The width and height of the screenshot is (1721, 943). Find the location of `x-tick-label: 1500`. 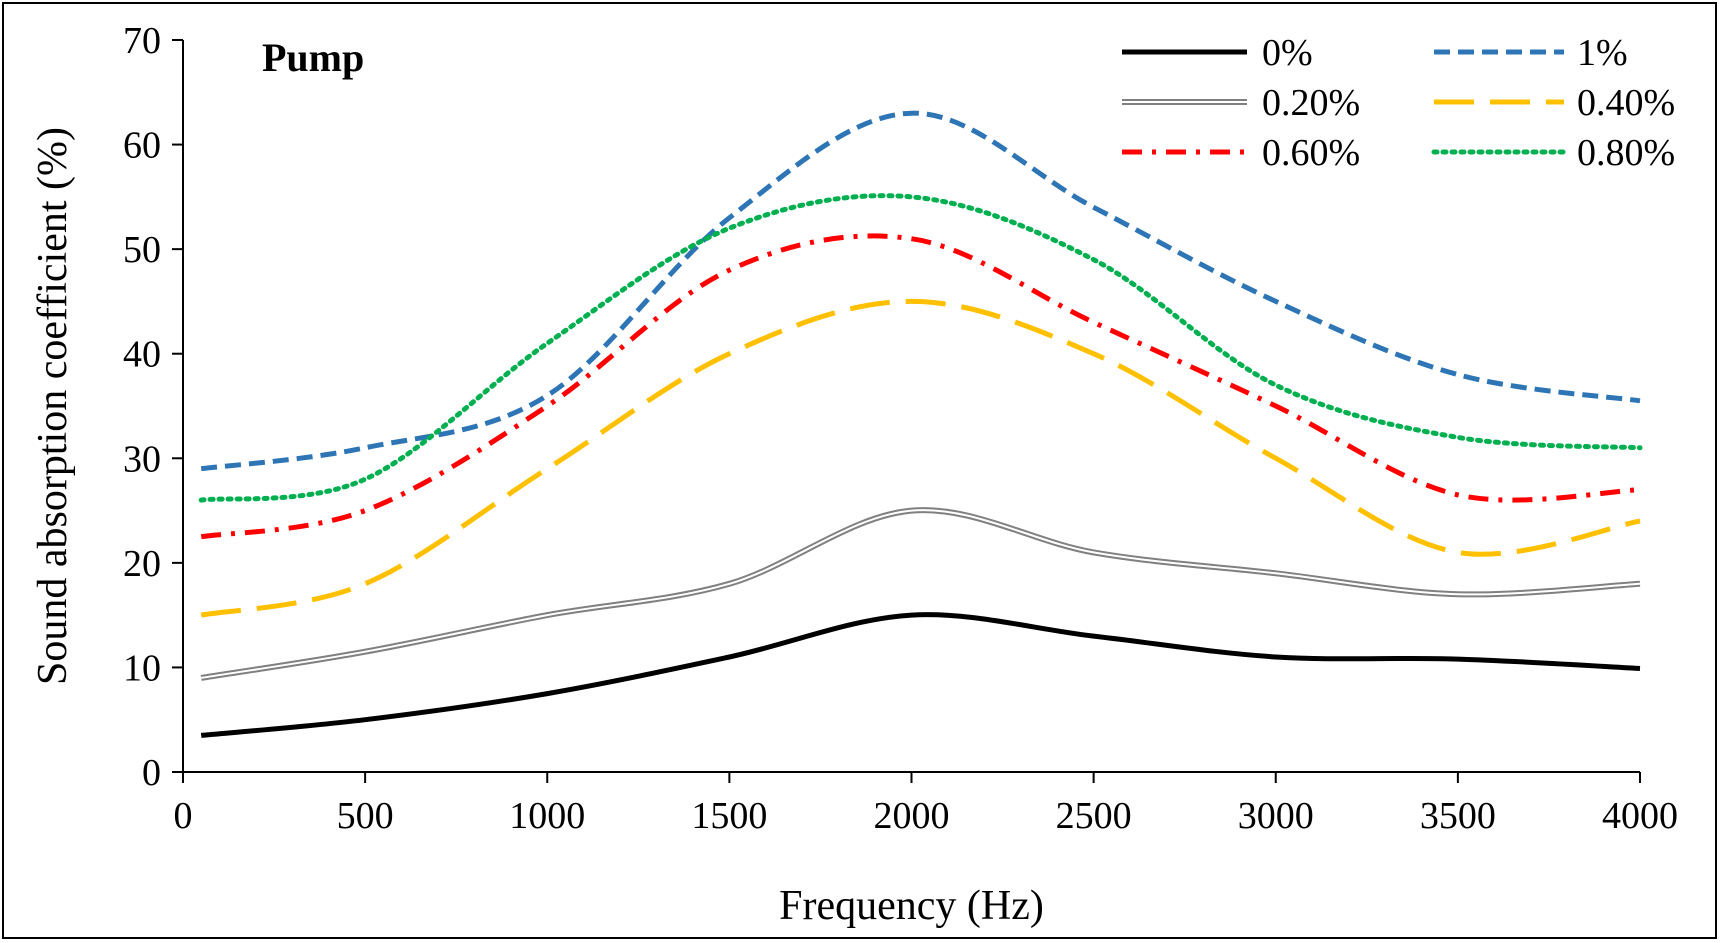

x-tick-label: 1500 is located at coordinates (729, 816).